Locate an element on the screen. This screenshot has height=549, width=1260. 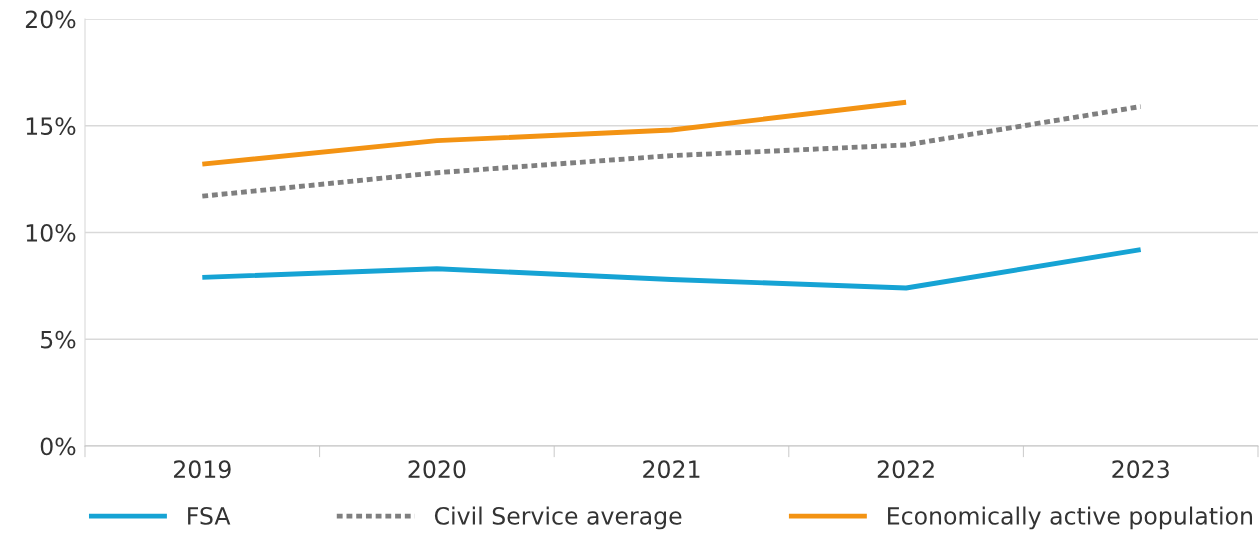
x-tick-label: 2023 is located at coordinates (1140, 469).